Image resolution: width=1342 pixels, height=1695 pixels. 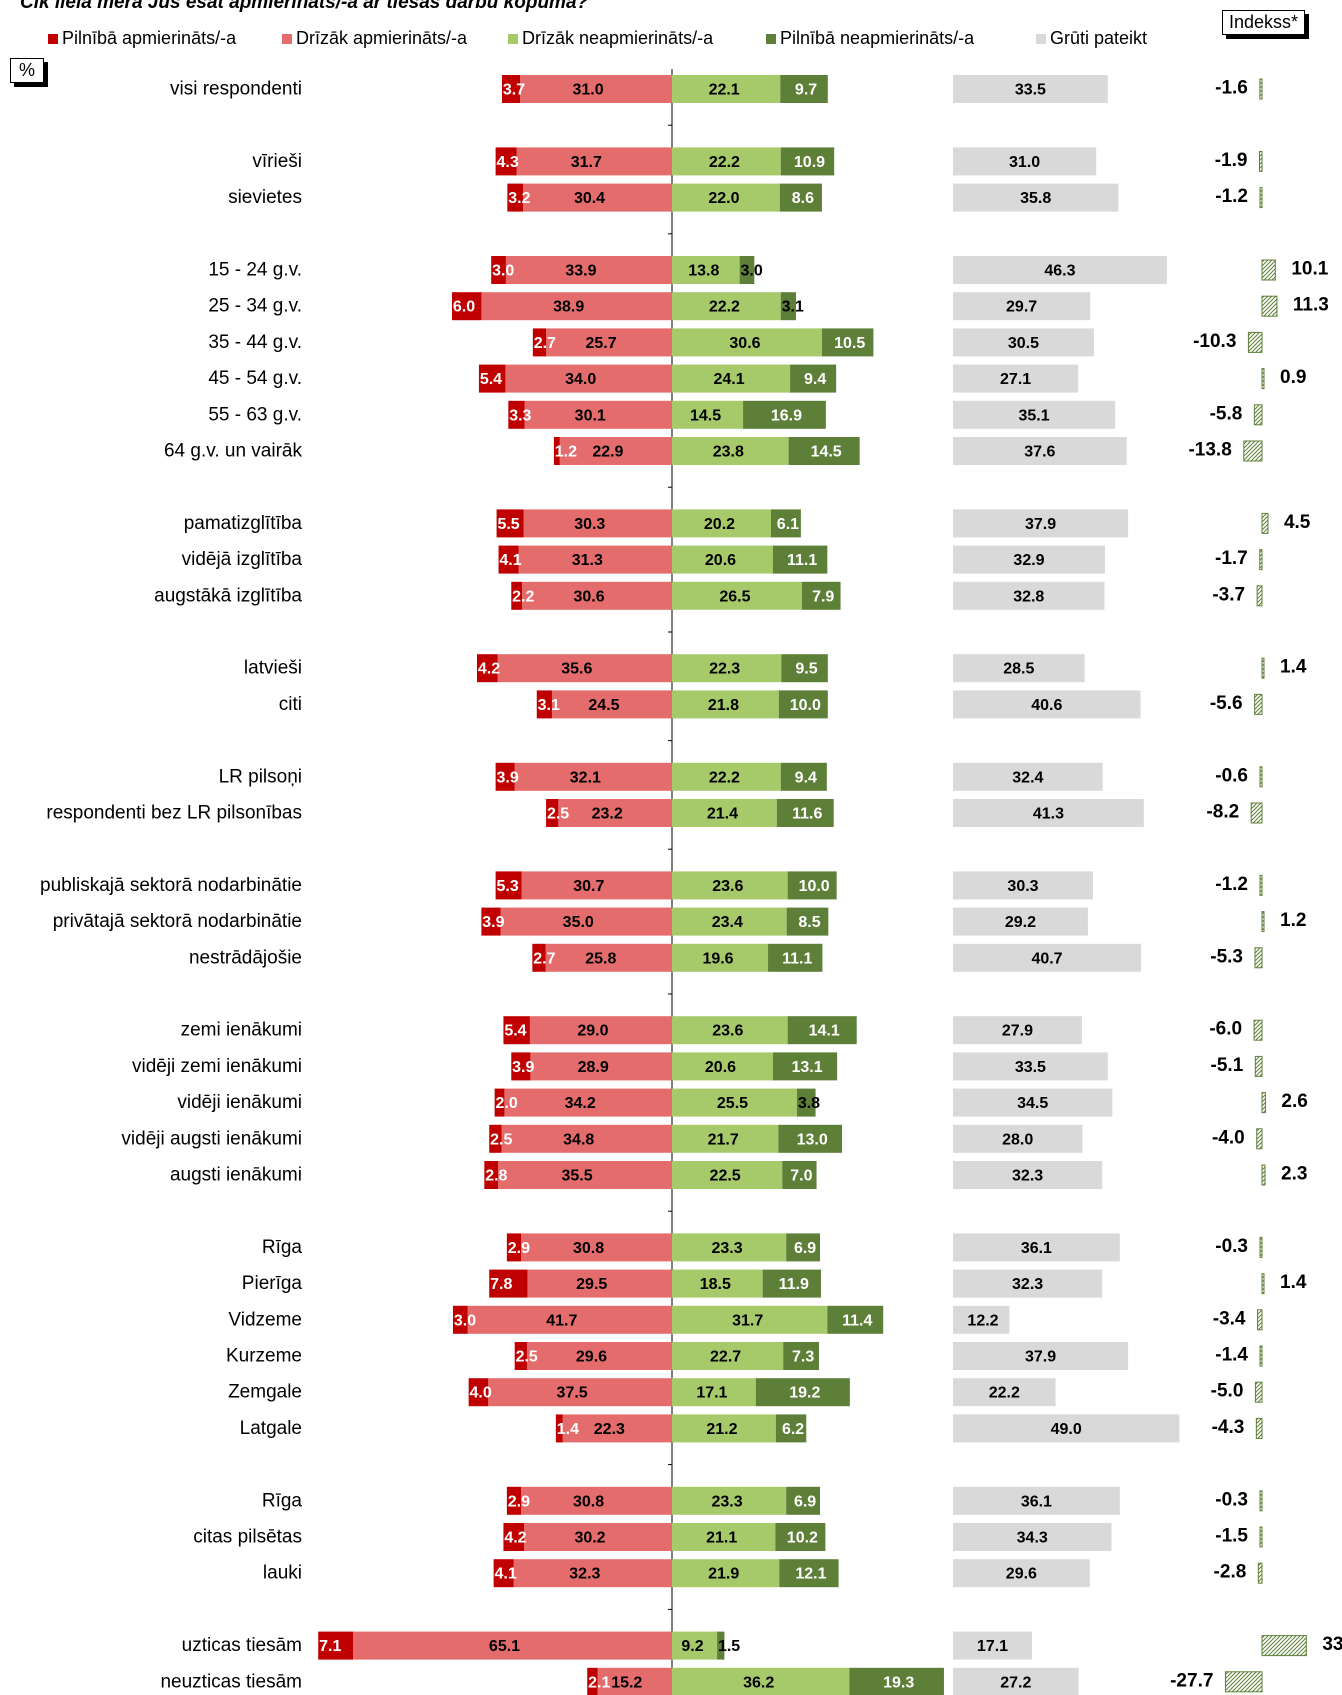 What do you see at coordinates (265, 197) in the screenshot?
I see `category-label: sievietes` at bounding box center [265, 197].